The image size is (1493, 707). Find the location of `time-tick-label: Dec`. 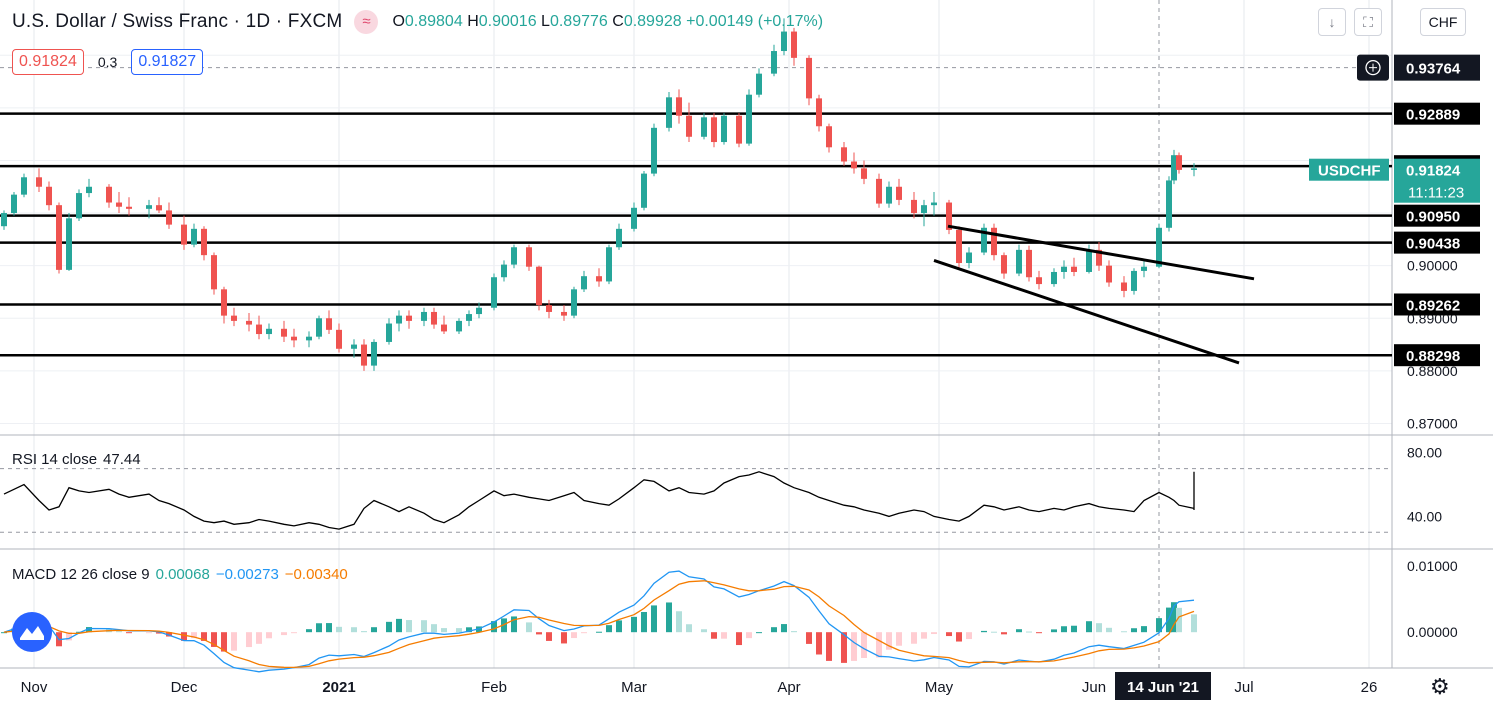

time-tick-label: Dec is located at coordinates (184, 687).